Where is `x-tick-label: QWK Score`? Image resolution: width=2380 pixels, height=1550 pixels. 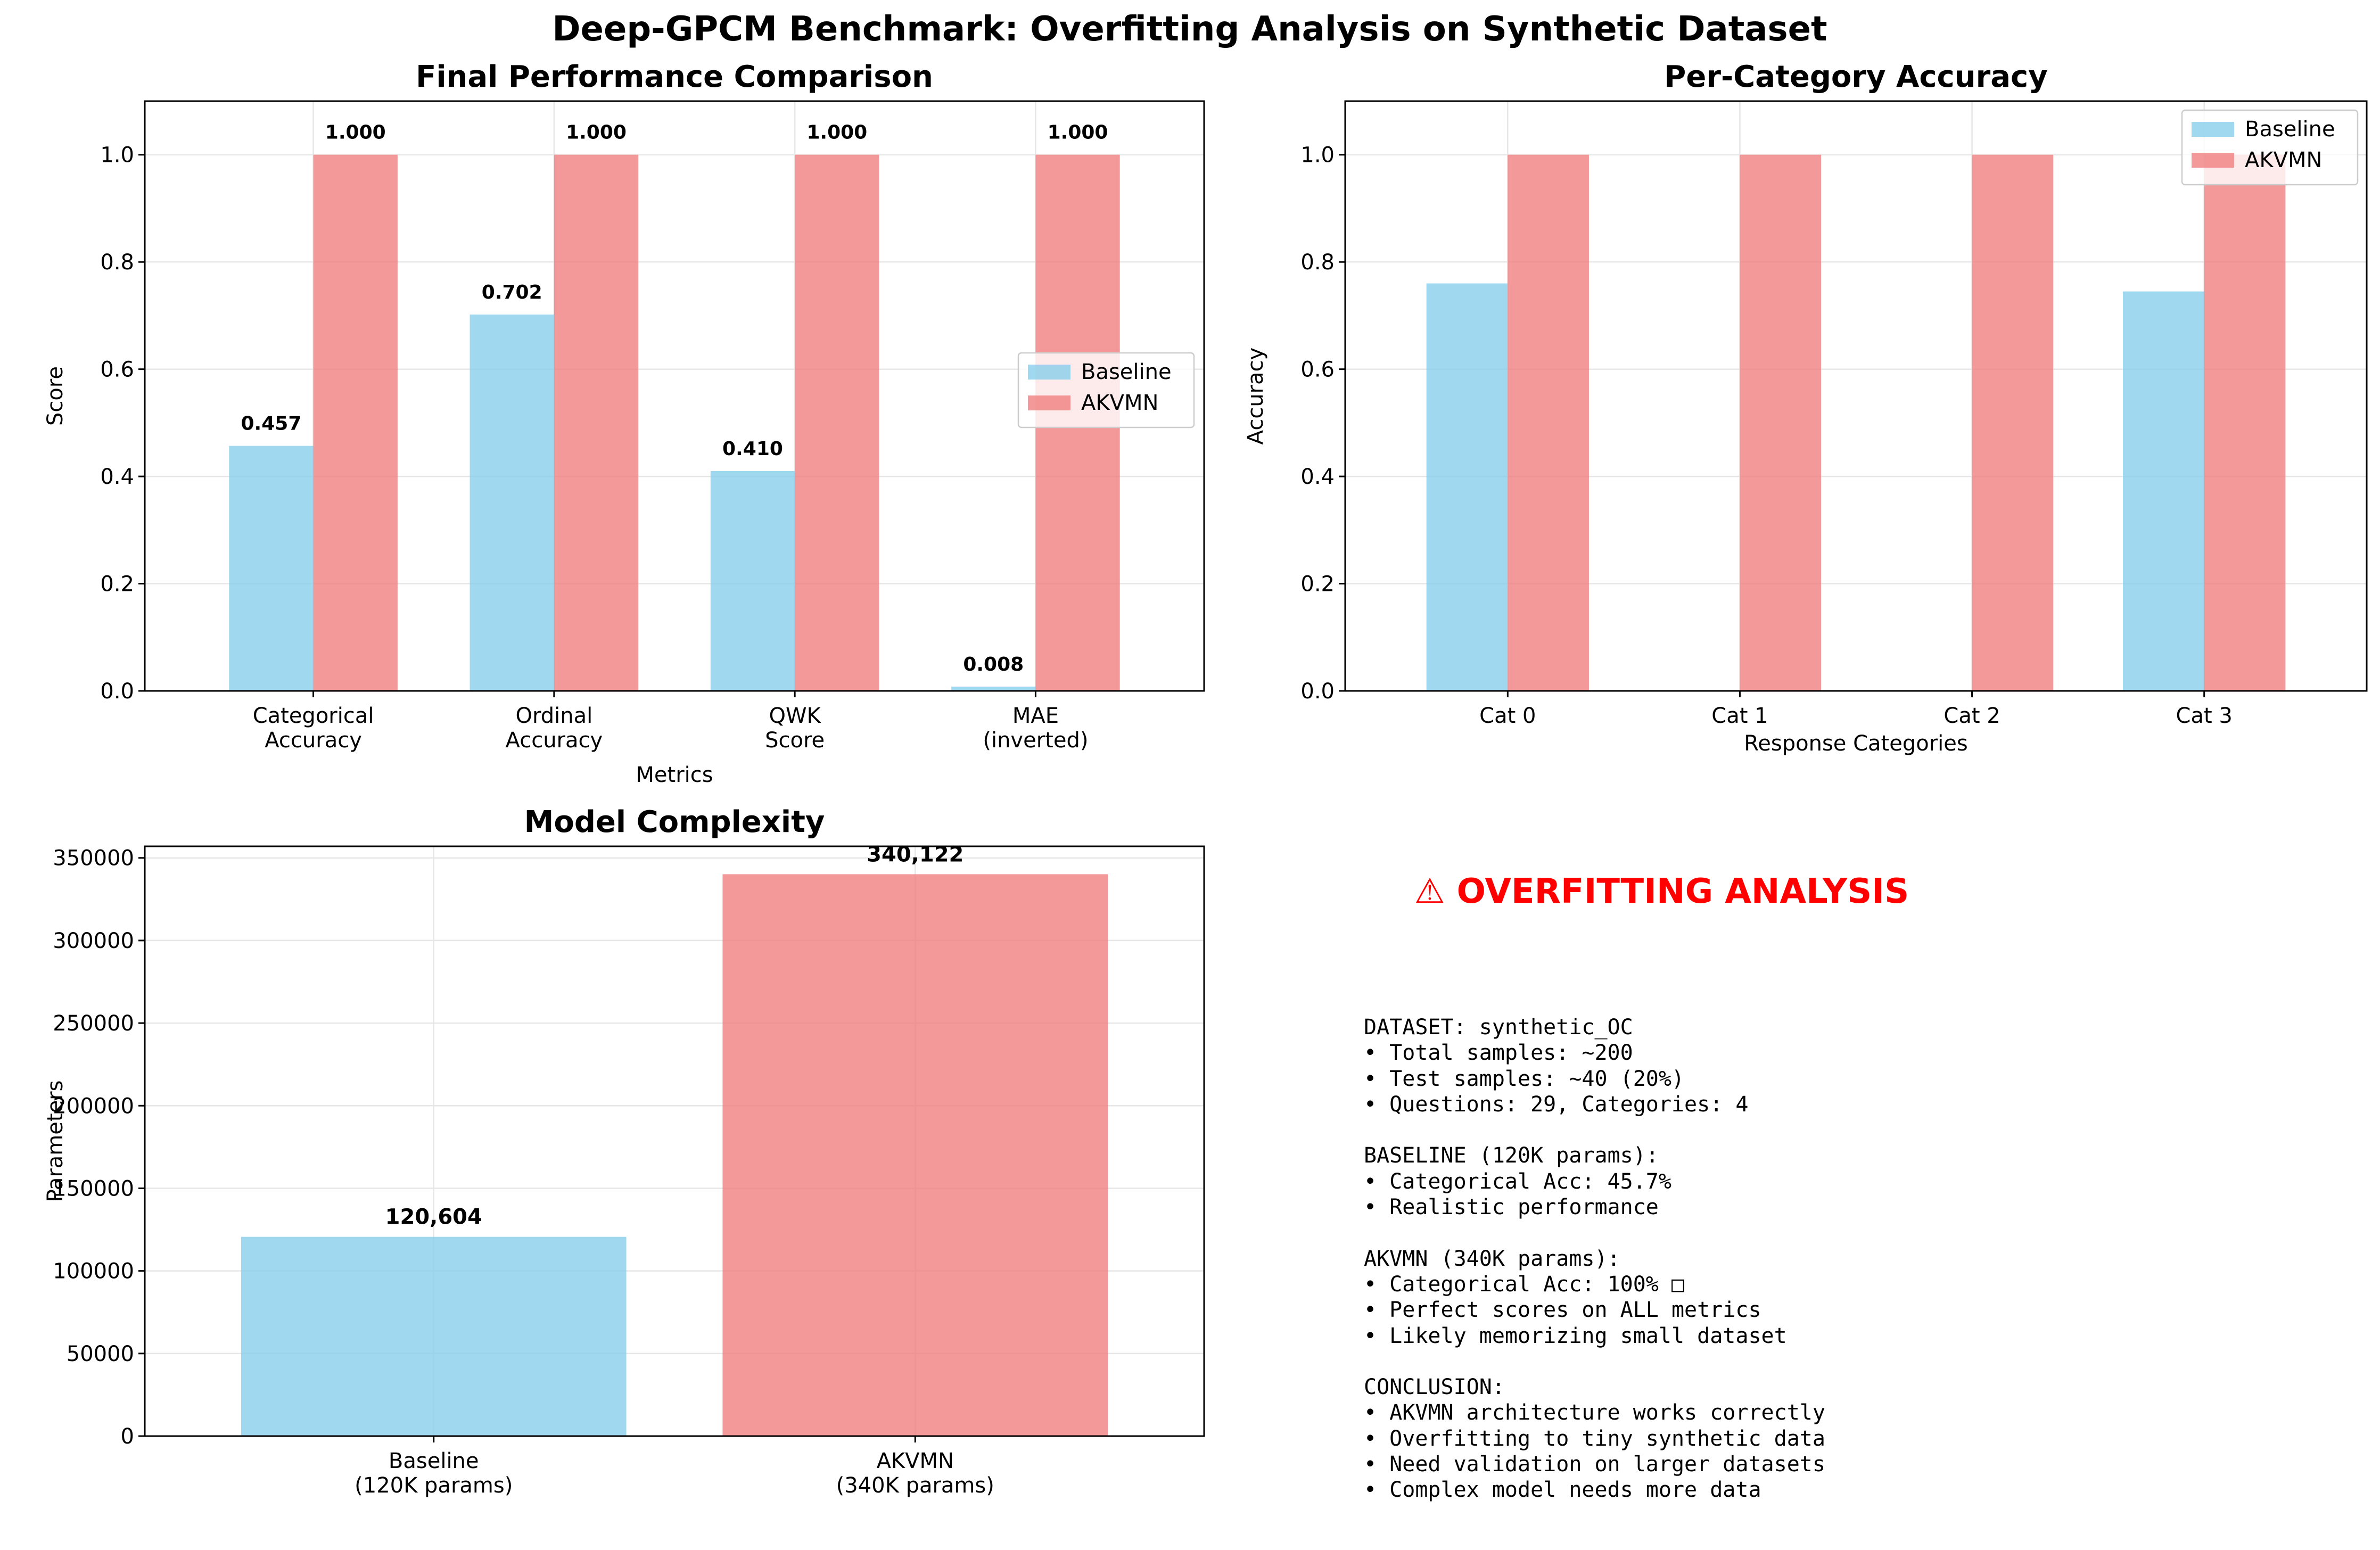
x-tick-label: QWK Score is located at coordinates (795, 728).